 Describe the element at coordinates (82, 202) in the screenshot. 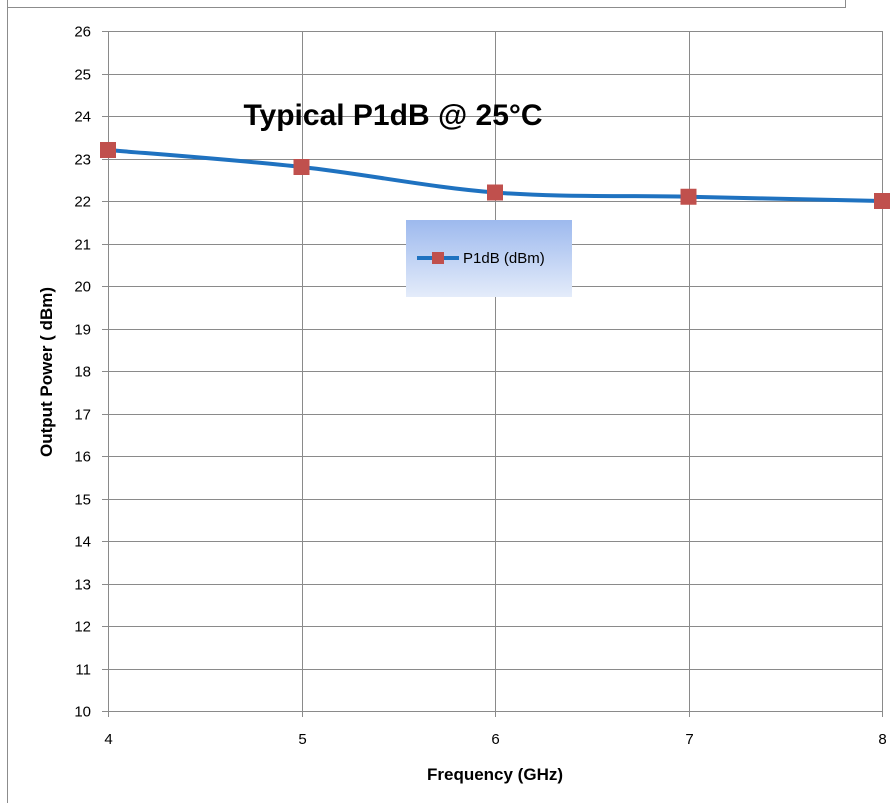

I see `y-tick-label: 22` at that location.